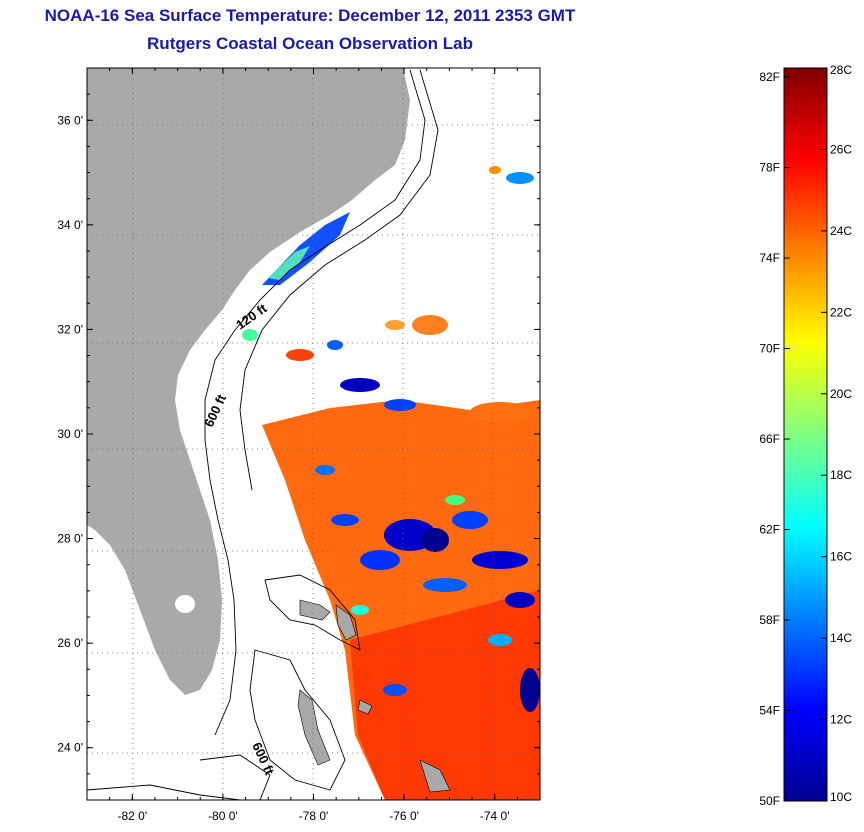 This screenshot has width=864, height=832. Describe the element at coordinates (310, 43) in the screenshot. I see `map-subtitle: Rutgers Coastal Ocean Observation Lab` at that location.